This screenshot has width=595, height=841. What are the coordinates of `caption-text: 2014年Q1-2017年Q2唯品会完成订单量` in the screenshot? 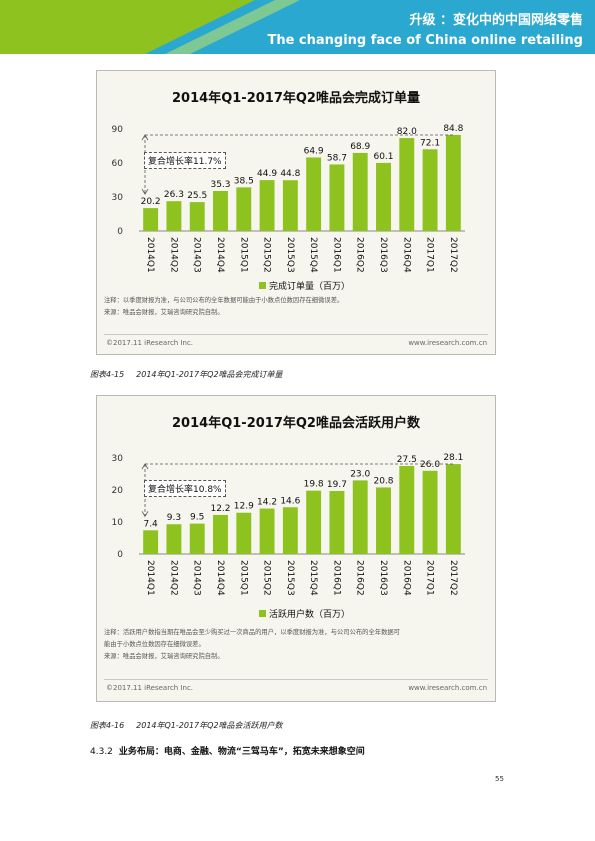 It's located at (209, 374).